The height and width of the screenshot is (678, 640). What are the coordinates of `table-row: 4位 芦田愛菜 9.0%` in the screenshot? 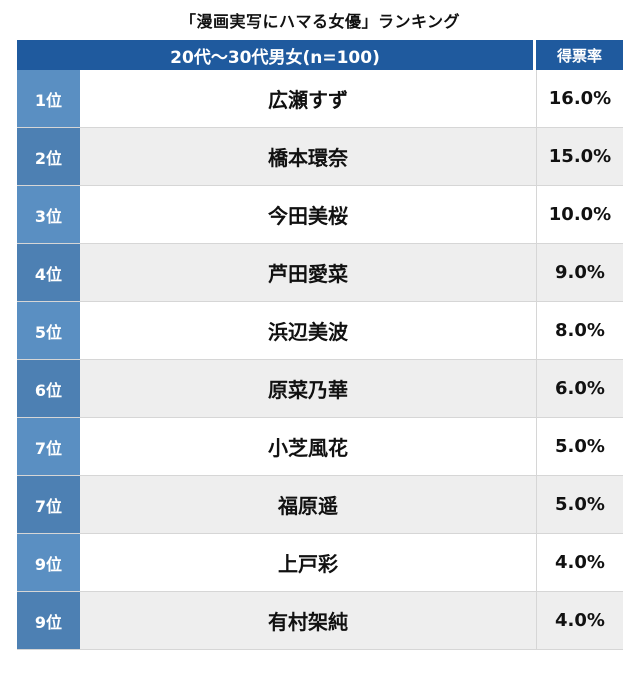 It's located at (320, 273).